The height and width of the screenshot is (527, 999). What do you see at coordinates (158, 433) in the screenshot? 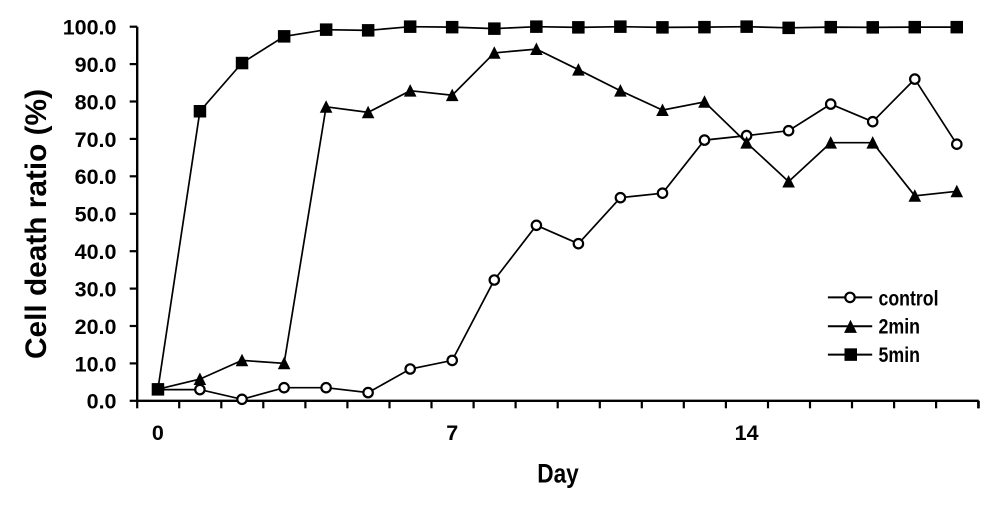
I see `svg-text: 0` at bounding box center [158, 433].